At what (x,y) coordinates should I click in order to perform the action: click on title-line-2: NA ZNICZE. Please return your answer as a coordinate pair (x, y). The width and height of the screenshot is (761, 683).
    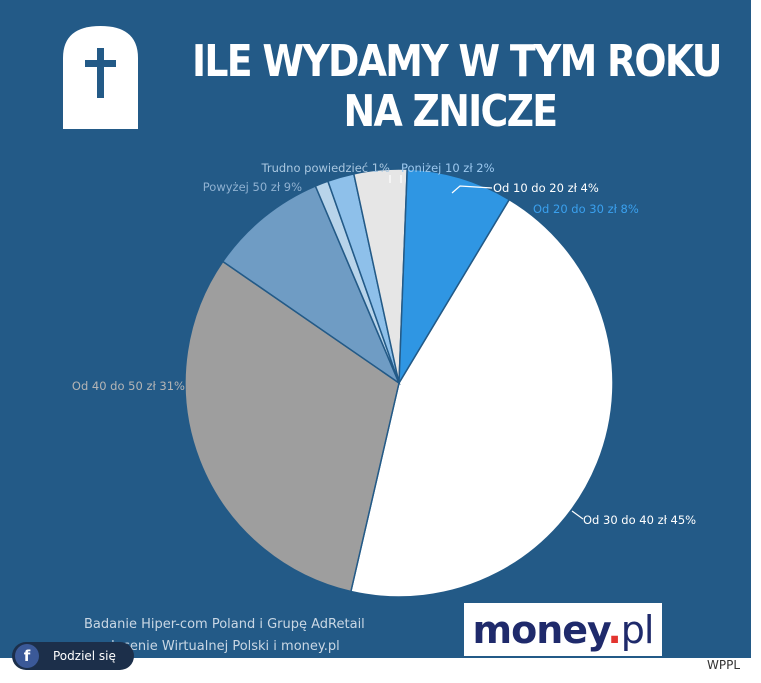
    Looking at the image, I should click on (451, 111).